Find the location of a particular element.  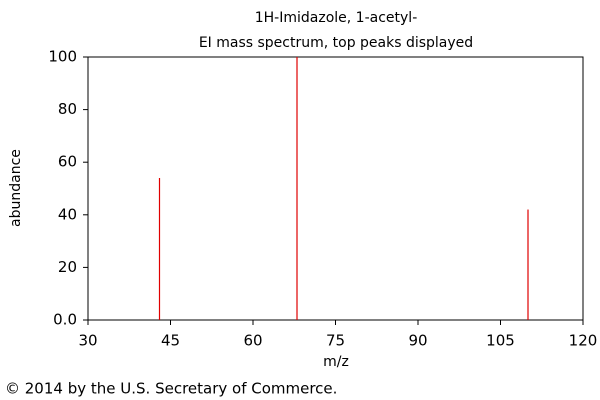

y-tick-label: 60 is located at coordinates (67, 162).